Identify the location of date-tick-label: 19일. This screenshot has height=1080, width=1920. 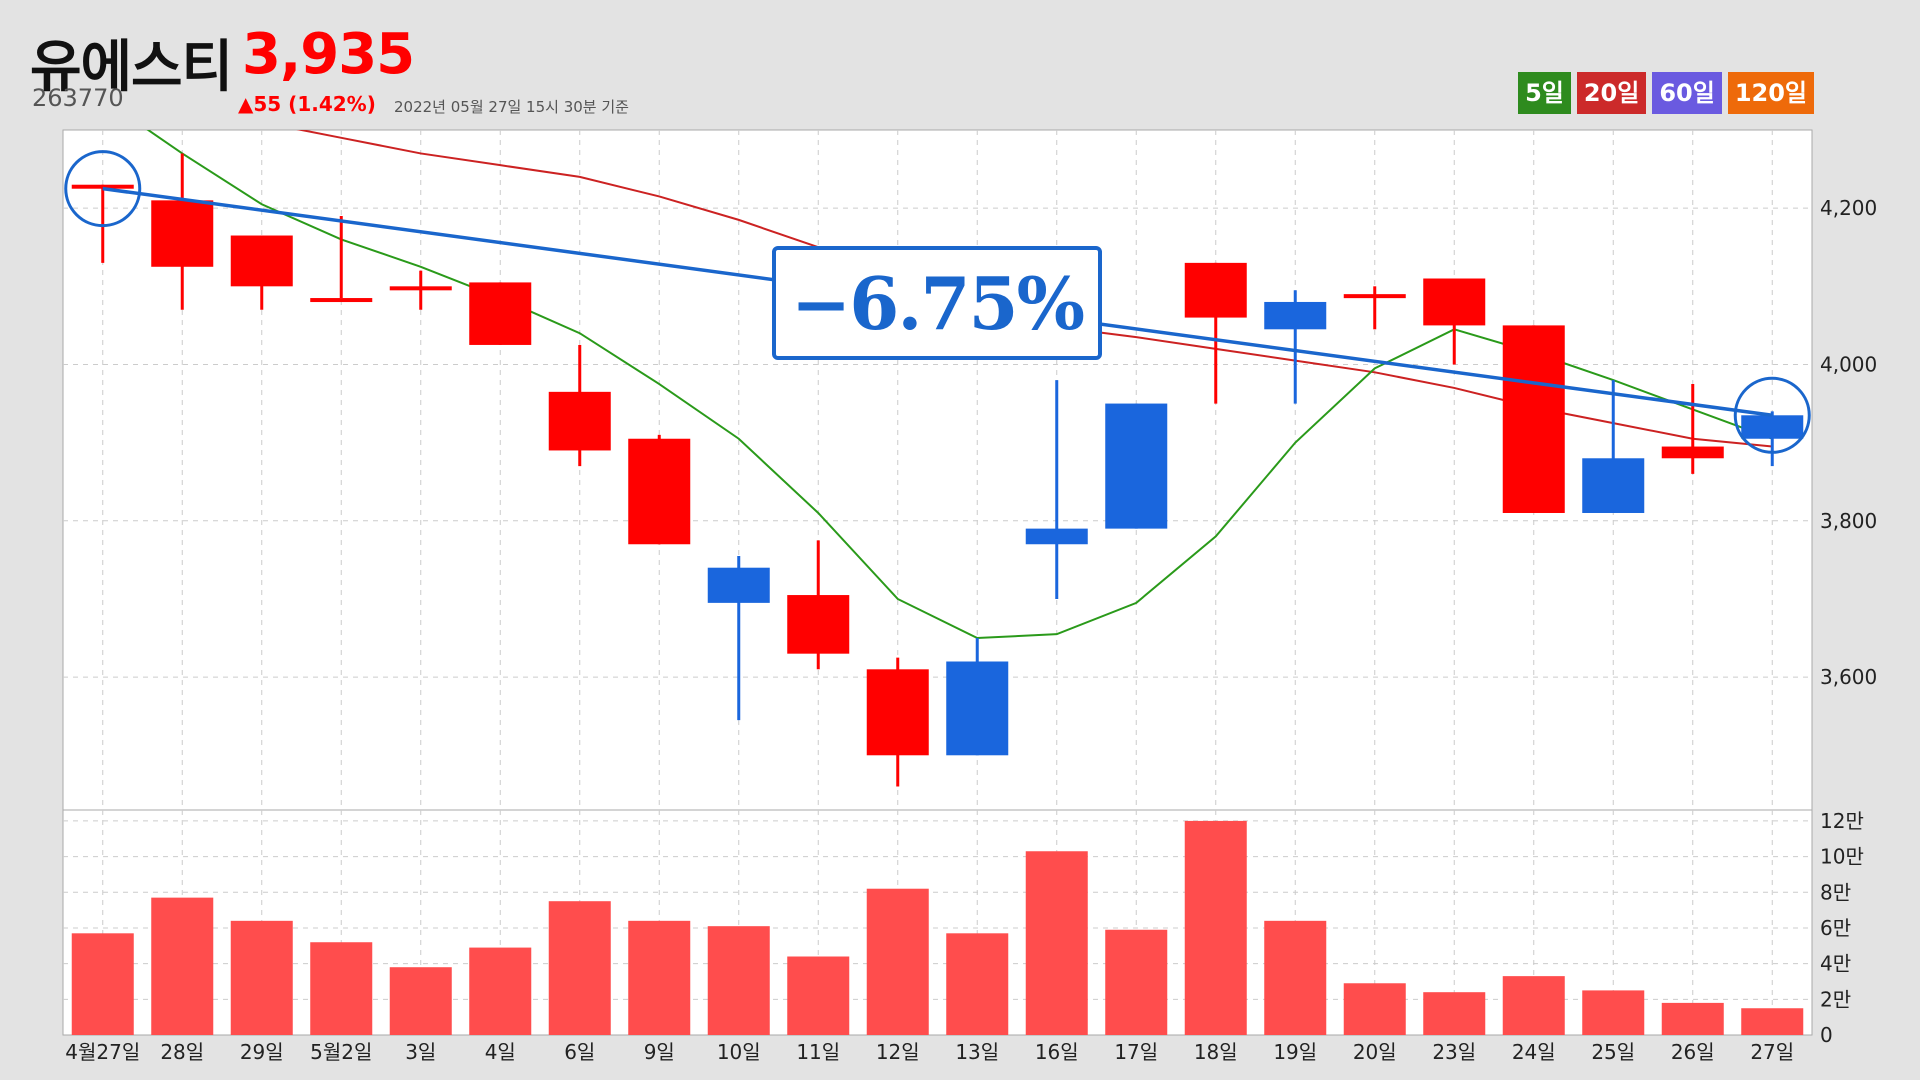
(1295, 1052).